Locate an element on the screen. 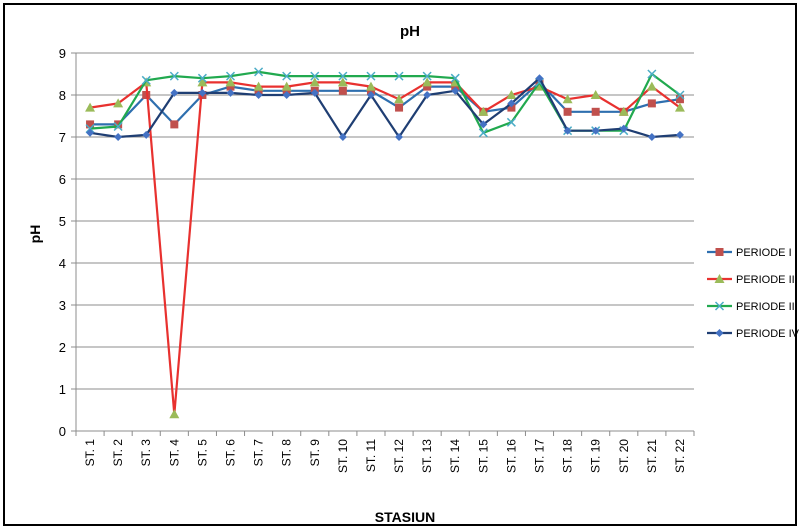 This screenshot has width=802, height=531. legend-entry: PERIODE II is located at coordinates (751, 280).